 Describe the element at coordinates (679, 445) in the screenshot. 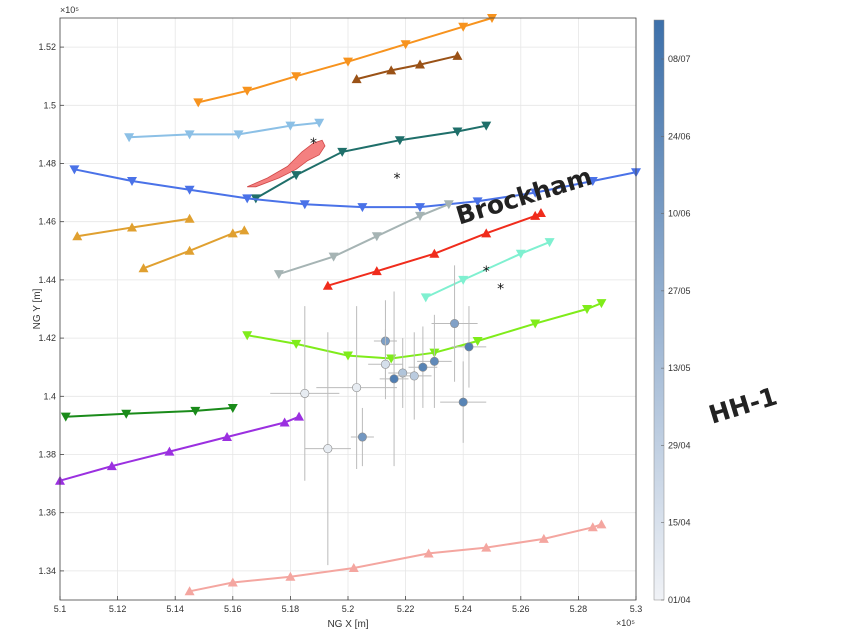

I see `colorbar-tick-label: 29/04` at that location.